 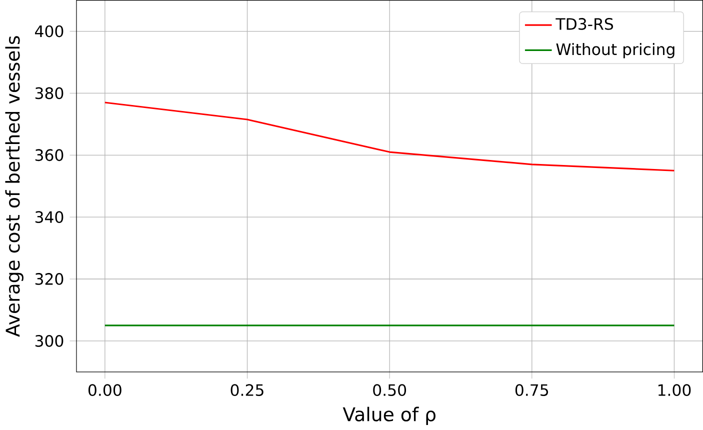 I want to click on x-tick-label: 0.25, so click(x=247, y=390).